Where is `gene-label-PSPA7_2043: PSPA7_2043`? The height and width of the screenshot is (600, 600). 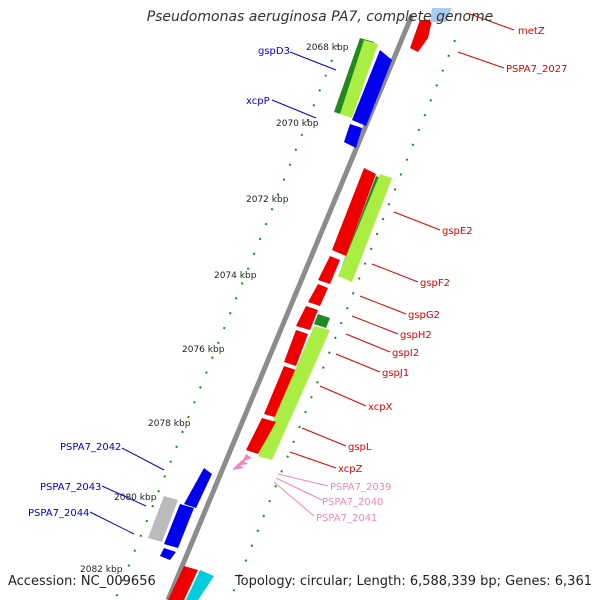 gene-label-PSPA7_2043: PSPA7_2043 is located at coordinates (70, 487).